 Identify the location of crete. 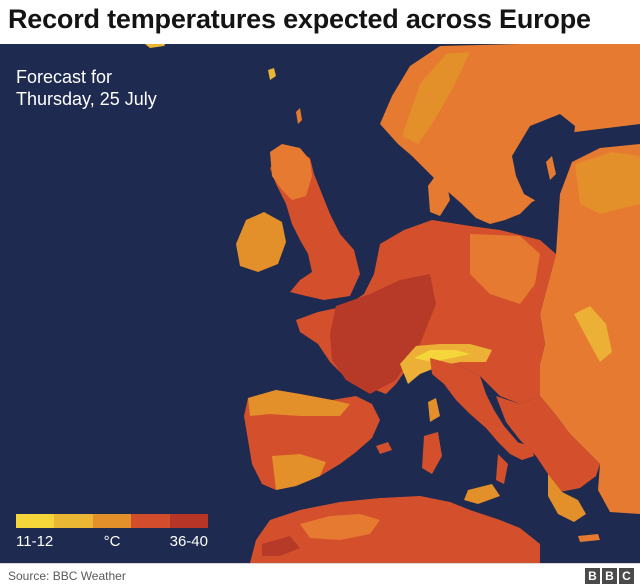
(589, 538).